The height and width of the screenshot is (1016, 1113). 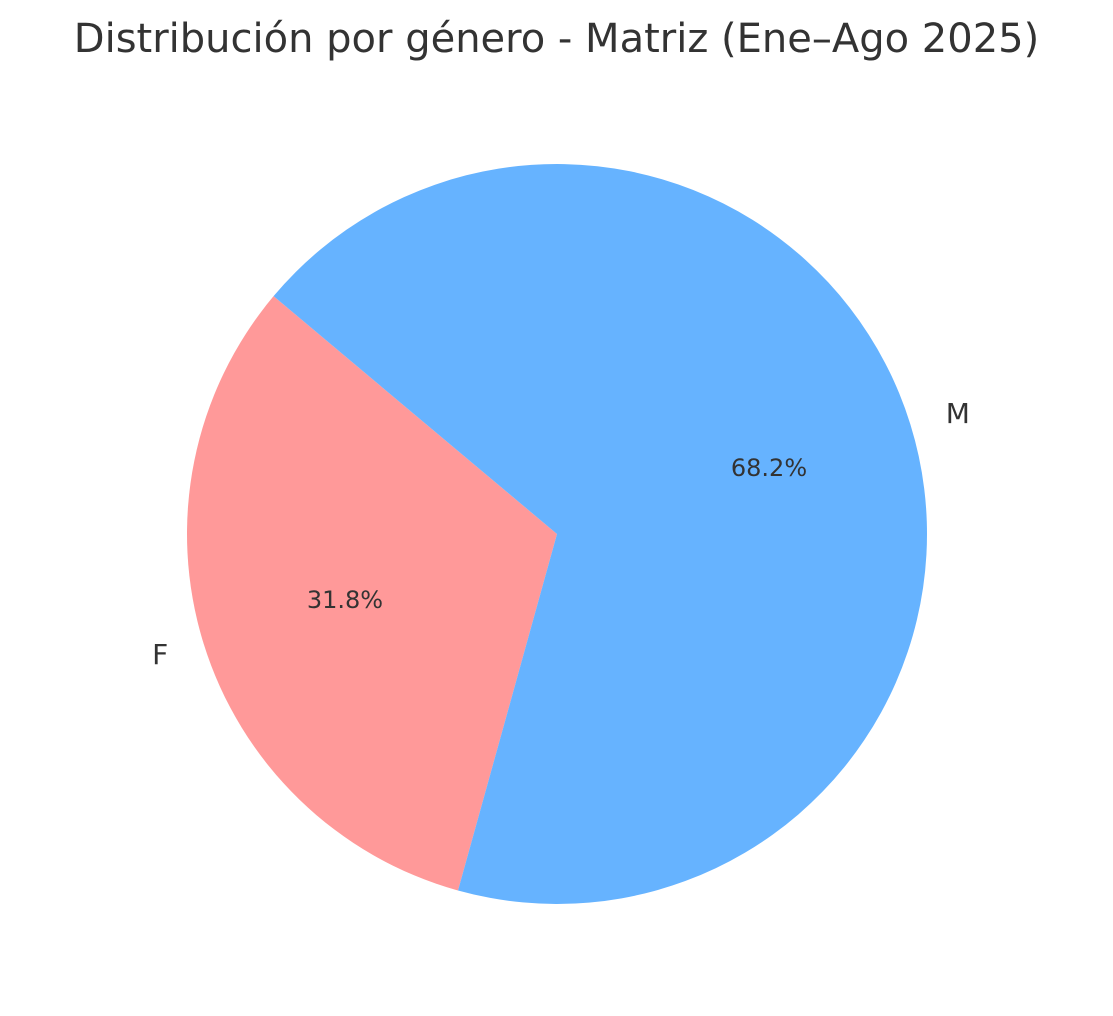 I want to click on slice-label-f: F, so click(x=160, y=654).